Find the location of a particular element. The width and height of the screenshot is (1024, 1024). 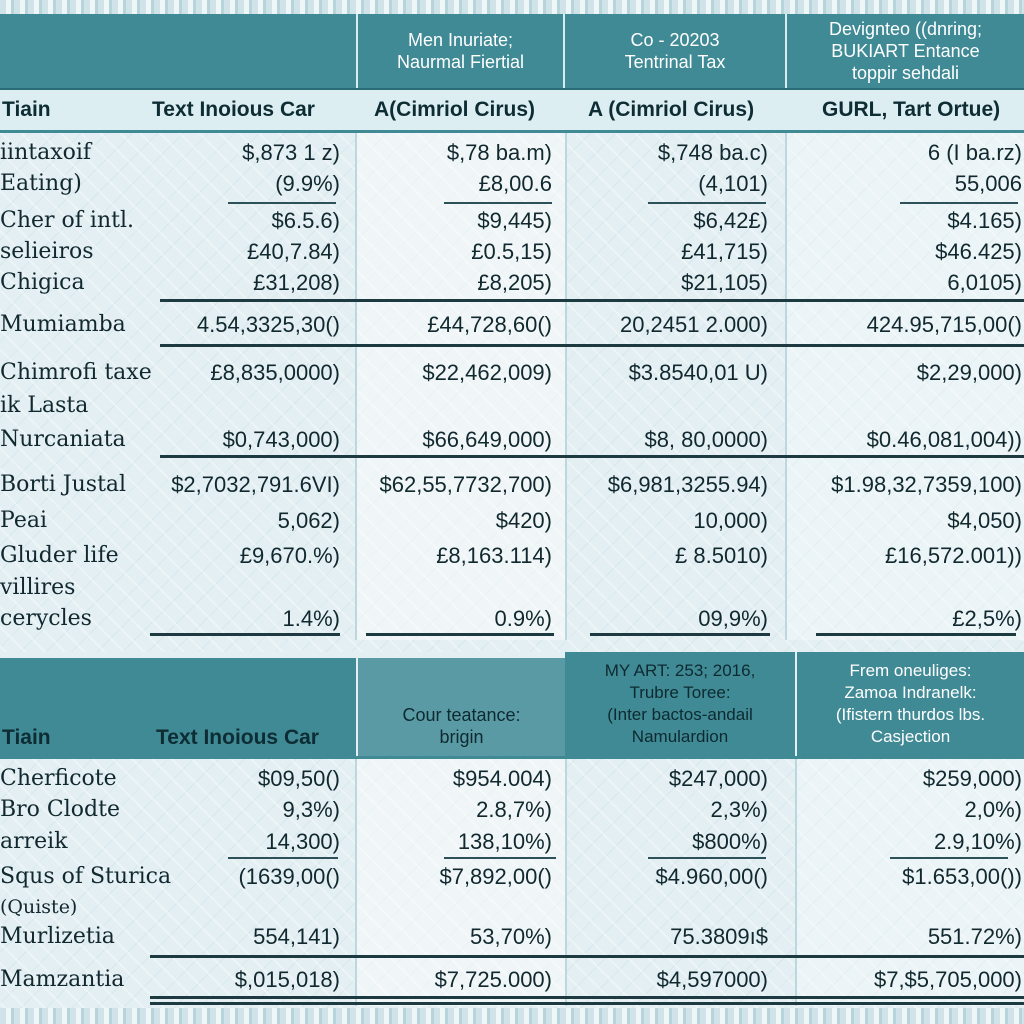

subheader-col4: GURL, Tart Ortue) is located at coordinates (911, 109).